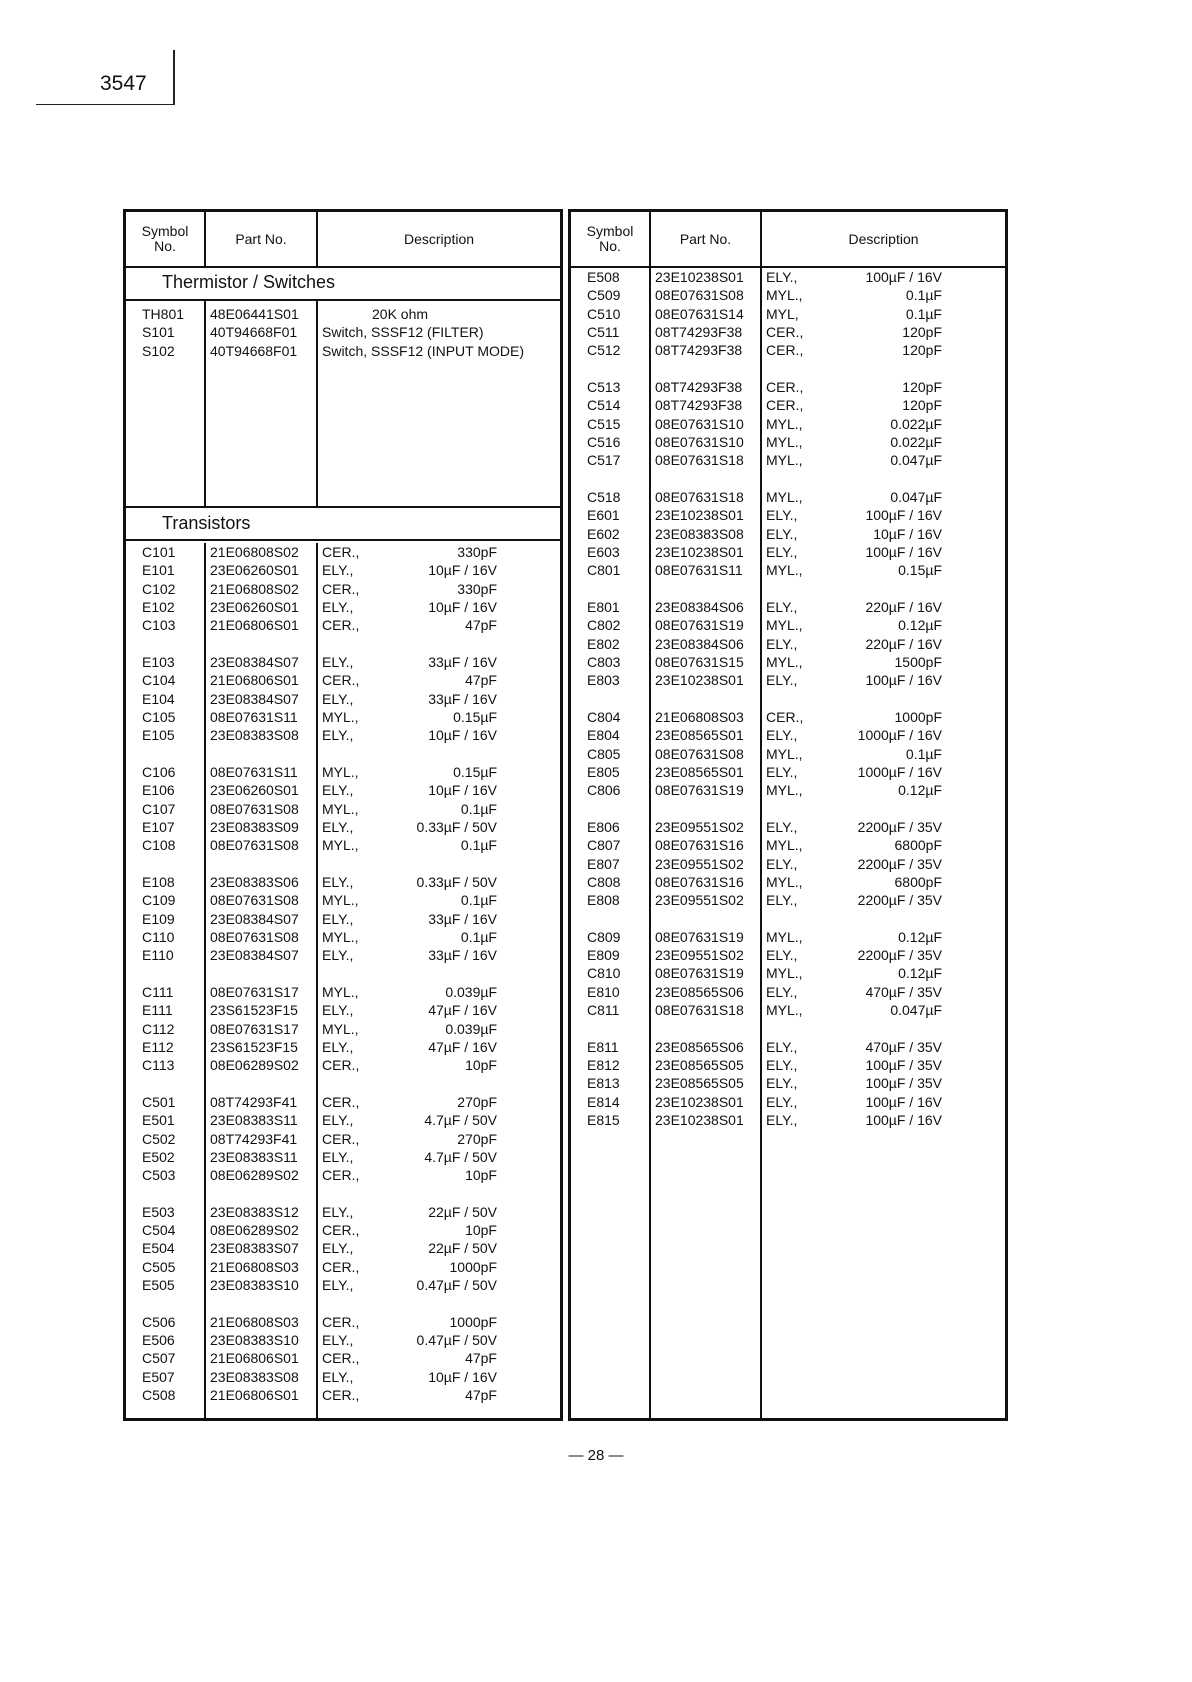  What do you see at coordinates (699, 680) in the screenshot?
I see `part-no-cell: 23E10238S01` at bounding box center [699, 680].